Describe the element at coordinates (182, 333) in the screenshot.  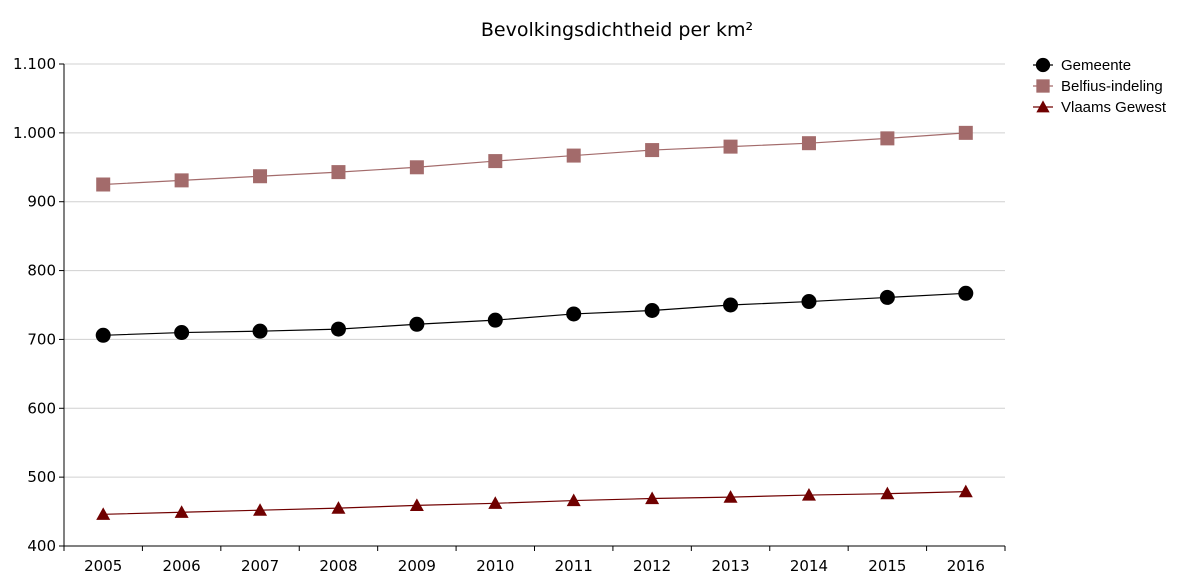
I see `data-point: 2006: 710` at that location.